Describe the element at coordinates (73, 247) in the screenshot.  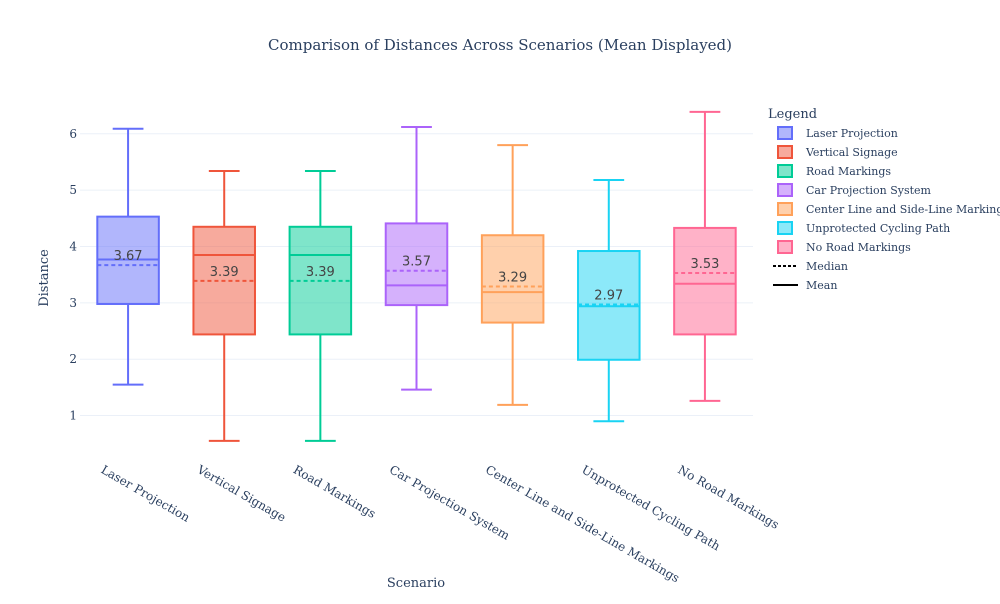
I see `y-tick-label: 4` at that location.